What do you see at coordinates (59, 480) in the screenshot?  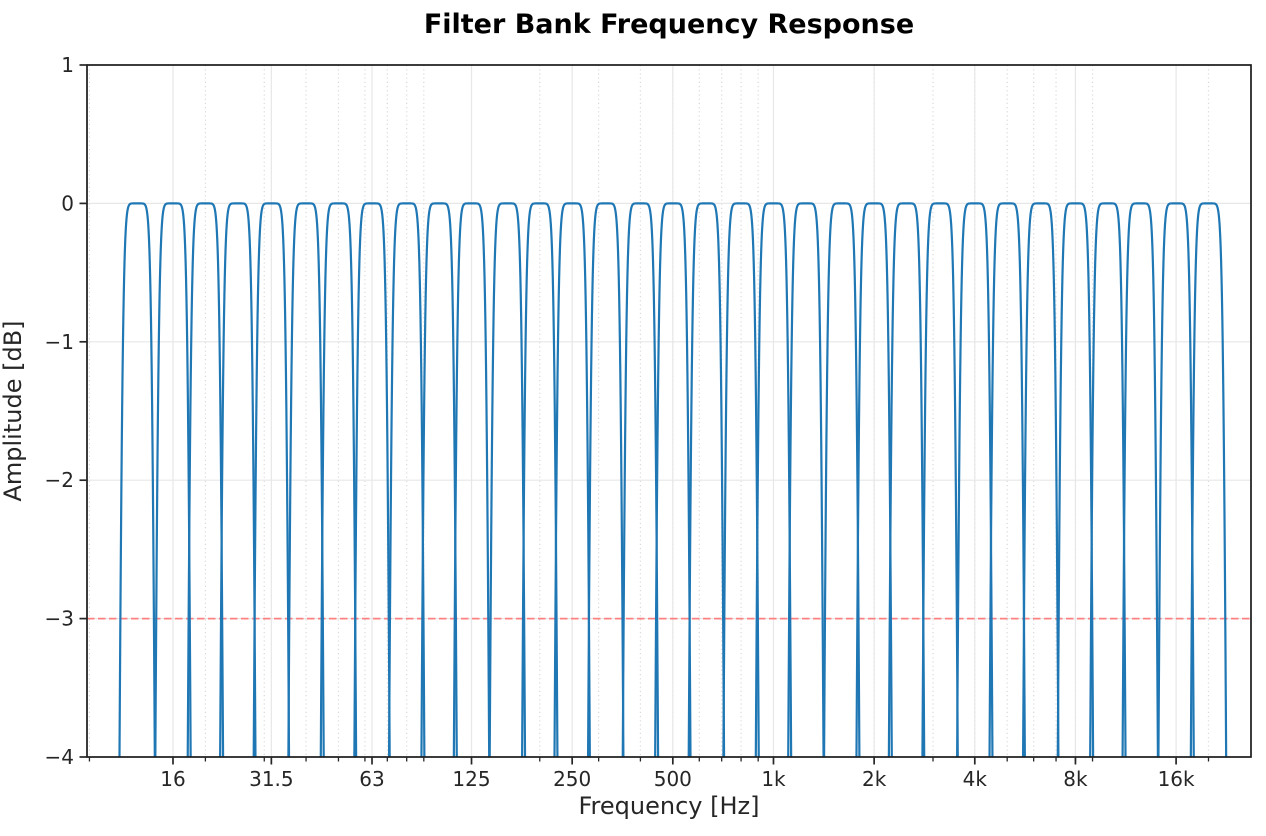 I see `y-tick-label: −2` at bounding box center [59, 480].